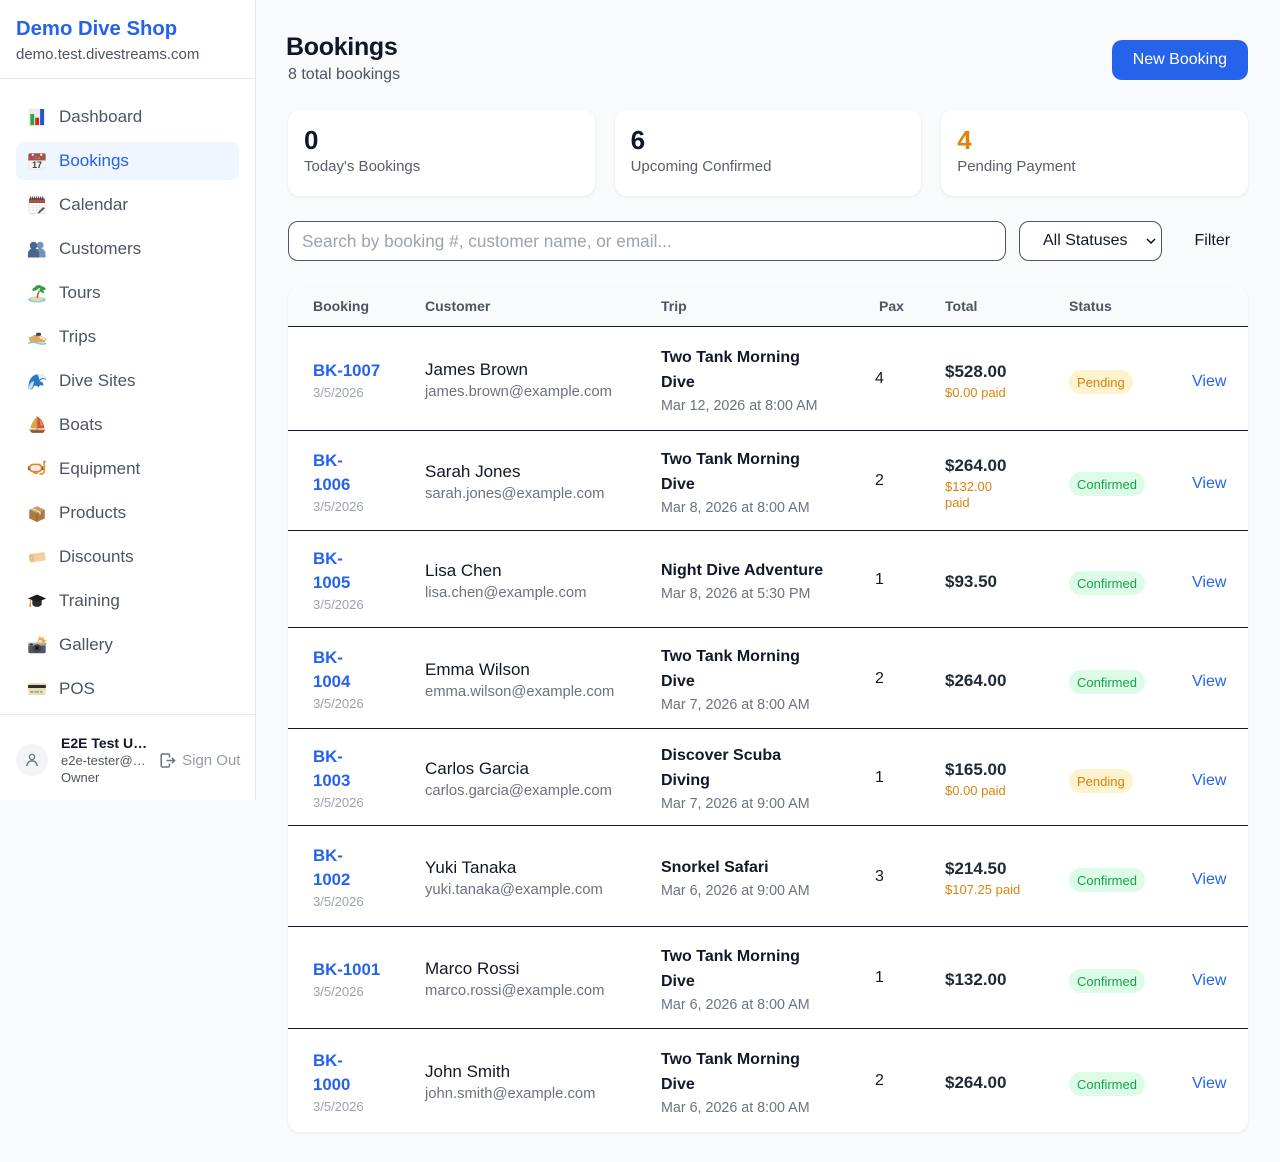 This screenshot has height=1162, width=1280. What do you see at coordinates (37, 158) in the screenshot?
I see `svg-text: JUL` at bounding box center [37, 158].